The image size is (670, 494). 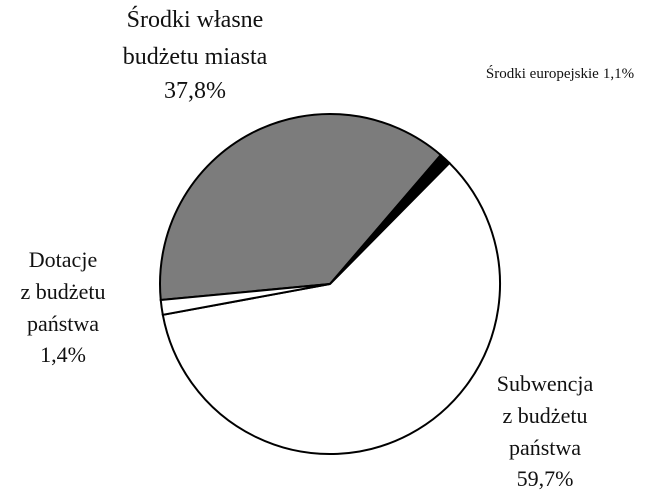 I want to click on slice-label: Środki europejskie, so click(x=542, y=74).